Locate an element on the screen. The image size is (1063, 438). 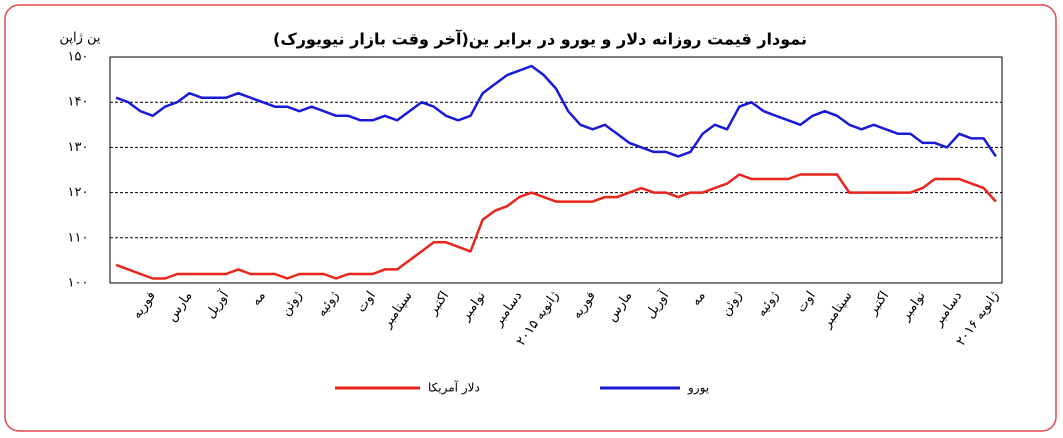
y-tick-label: ۱۳۰ is located at coordinates (78, 147).